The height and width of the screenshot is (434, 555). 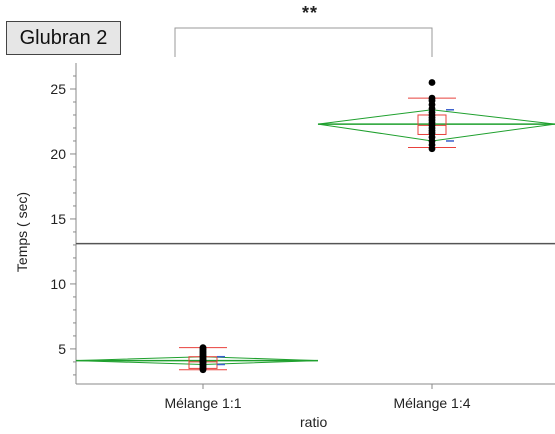 I want to click on y-tick-label: 20, so click(x=58, y=154).